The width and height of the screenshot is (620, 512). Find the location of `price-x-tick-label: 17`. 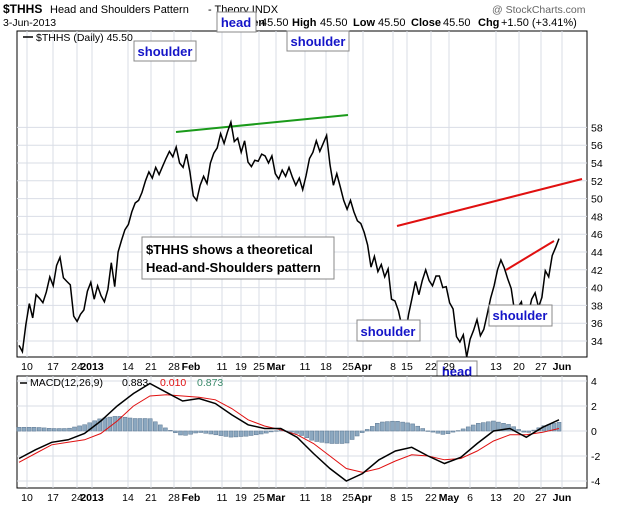

price-x-tick-label: 17 is located at coordinates (53, 367).